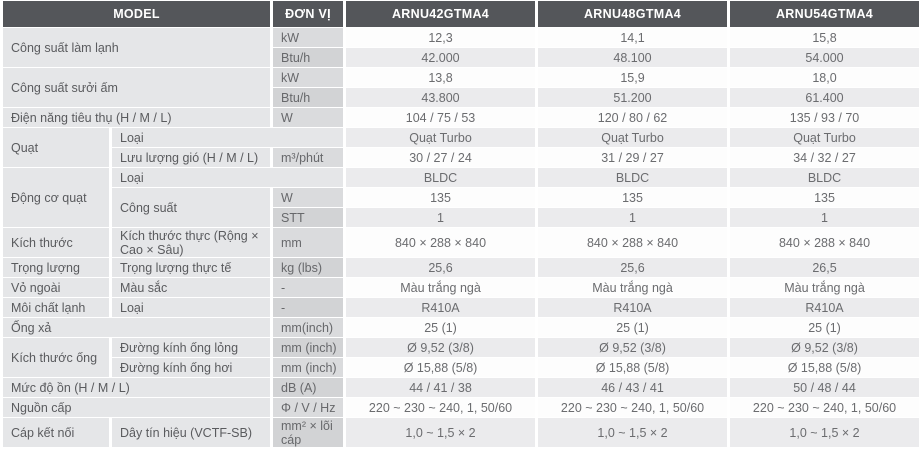  I want to click on spec-value: 51.200, so click(633, 97).